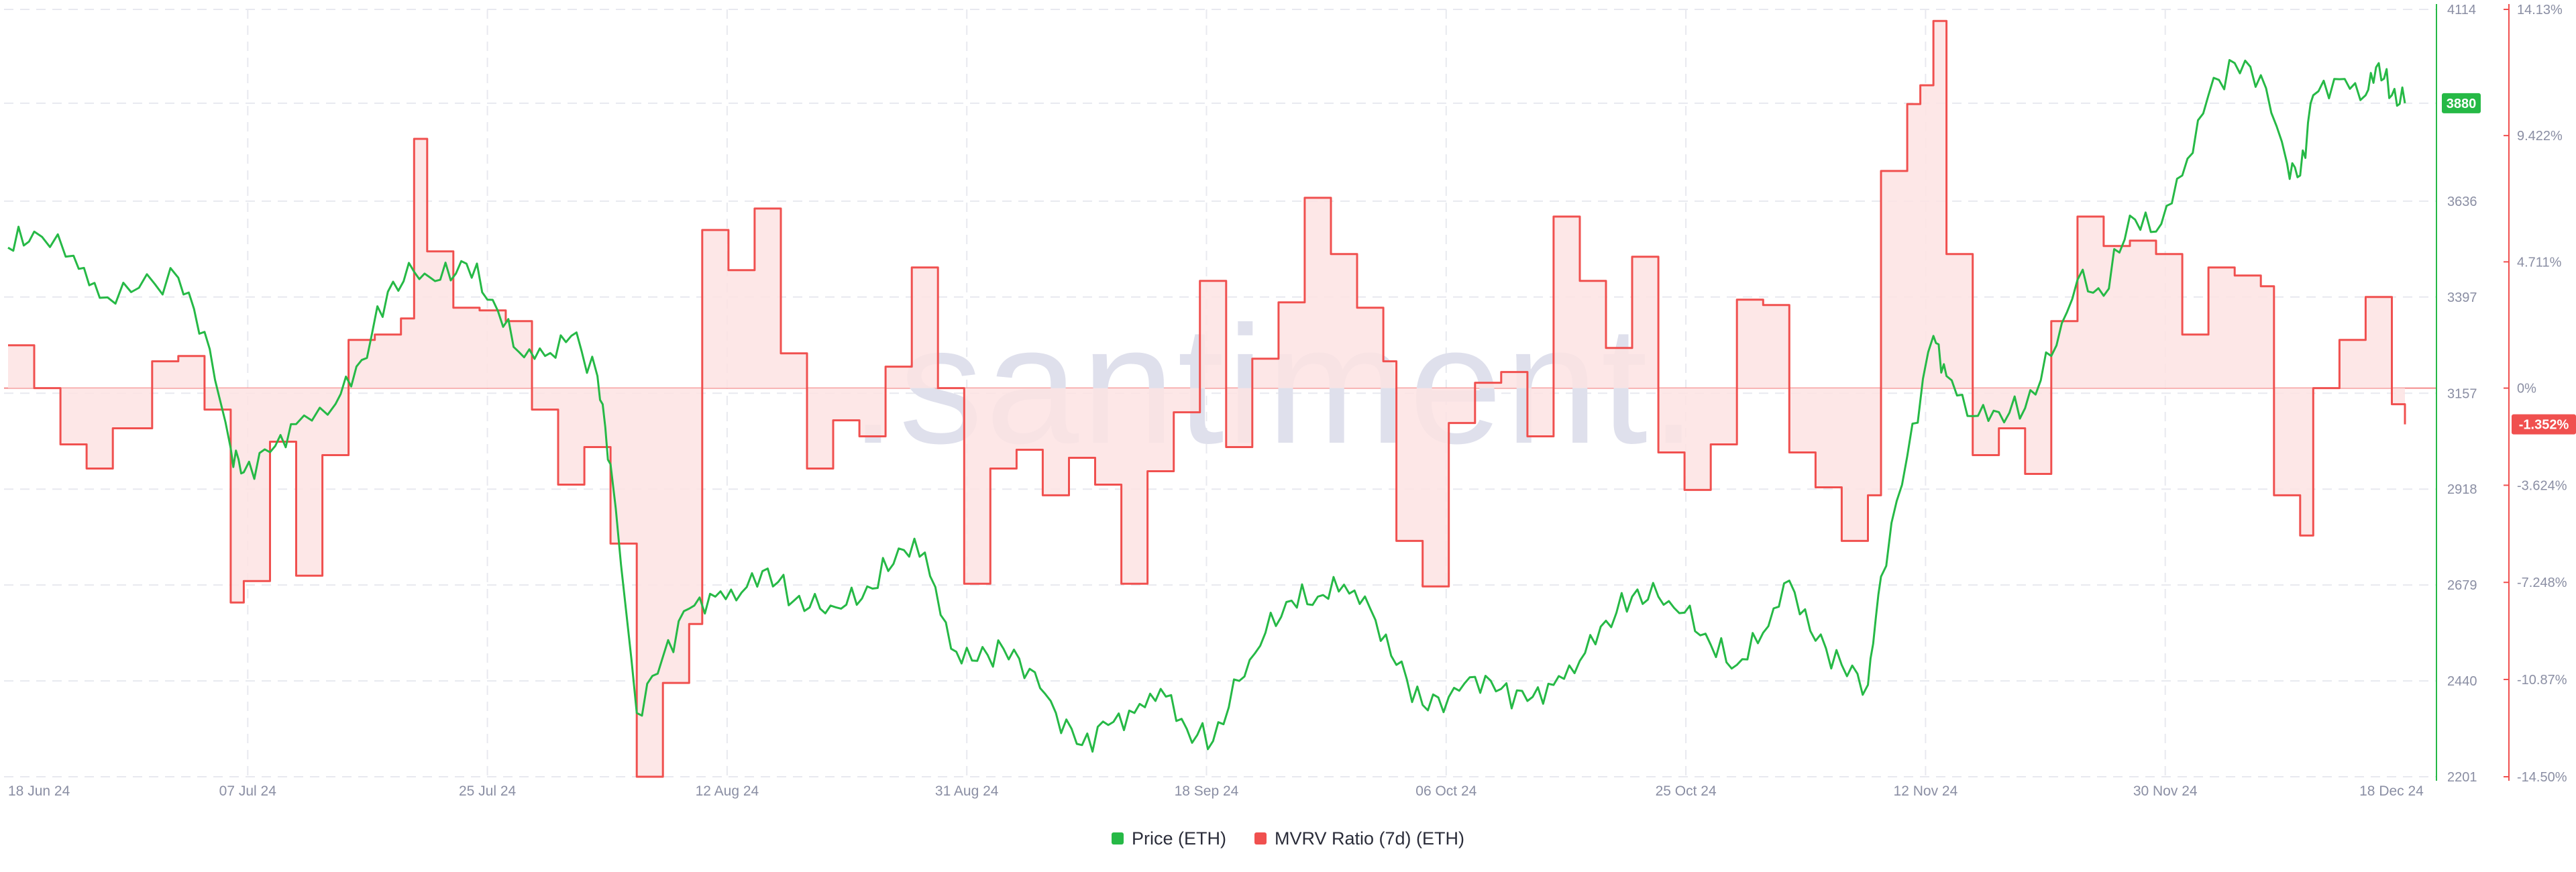  I want to click on x-tick-label: 18 Jun 24, so click(39, 791).